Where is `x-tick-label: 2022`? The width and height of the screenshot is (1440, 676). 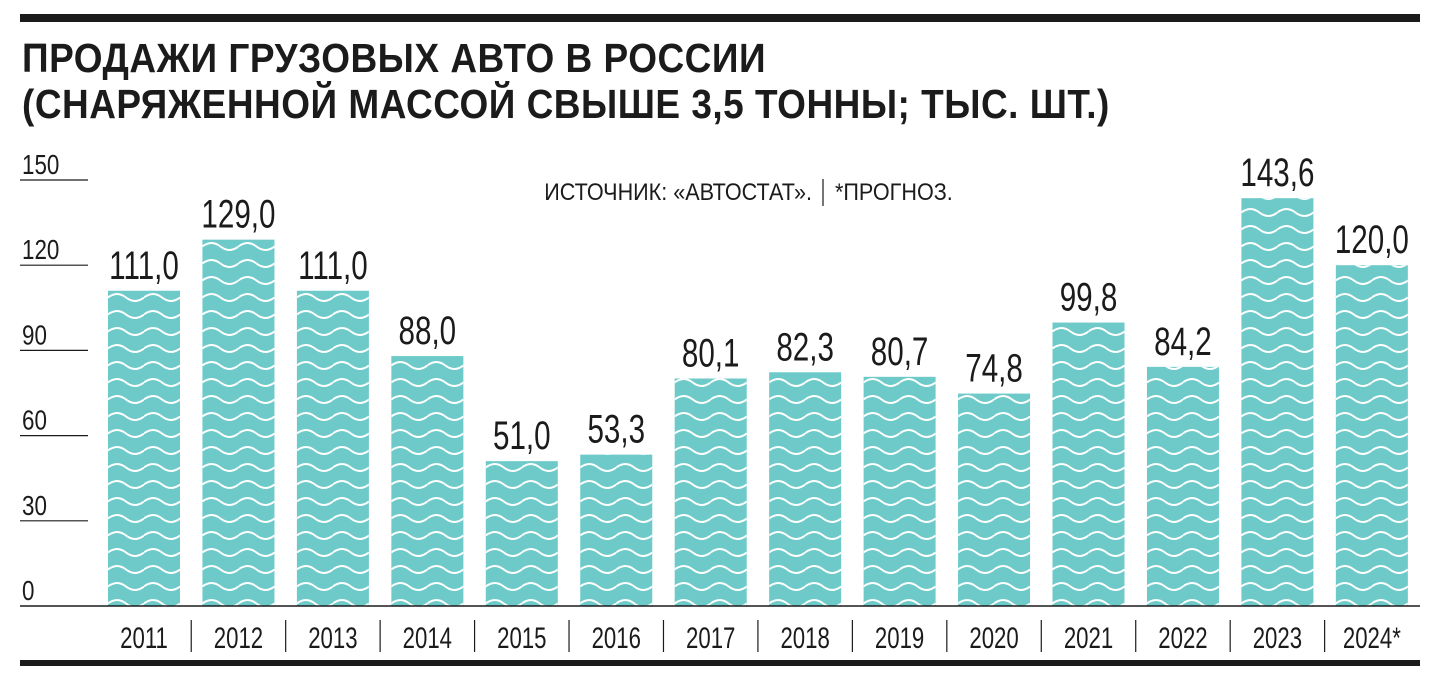
x-tick-label: 2022 is located at coordinates (1182, 638).